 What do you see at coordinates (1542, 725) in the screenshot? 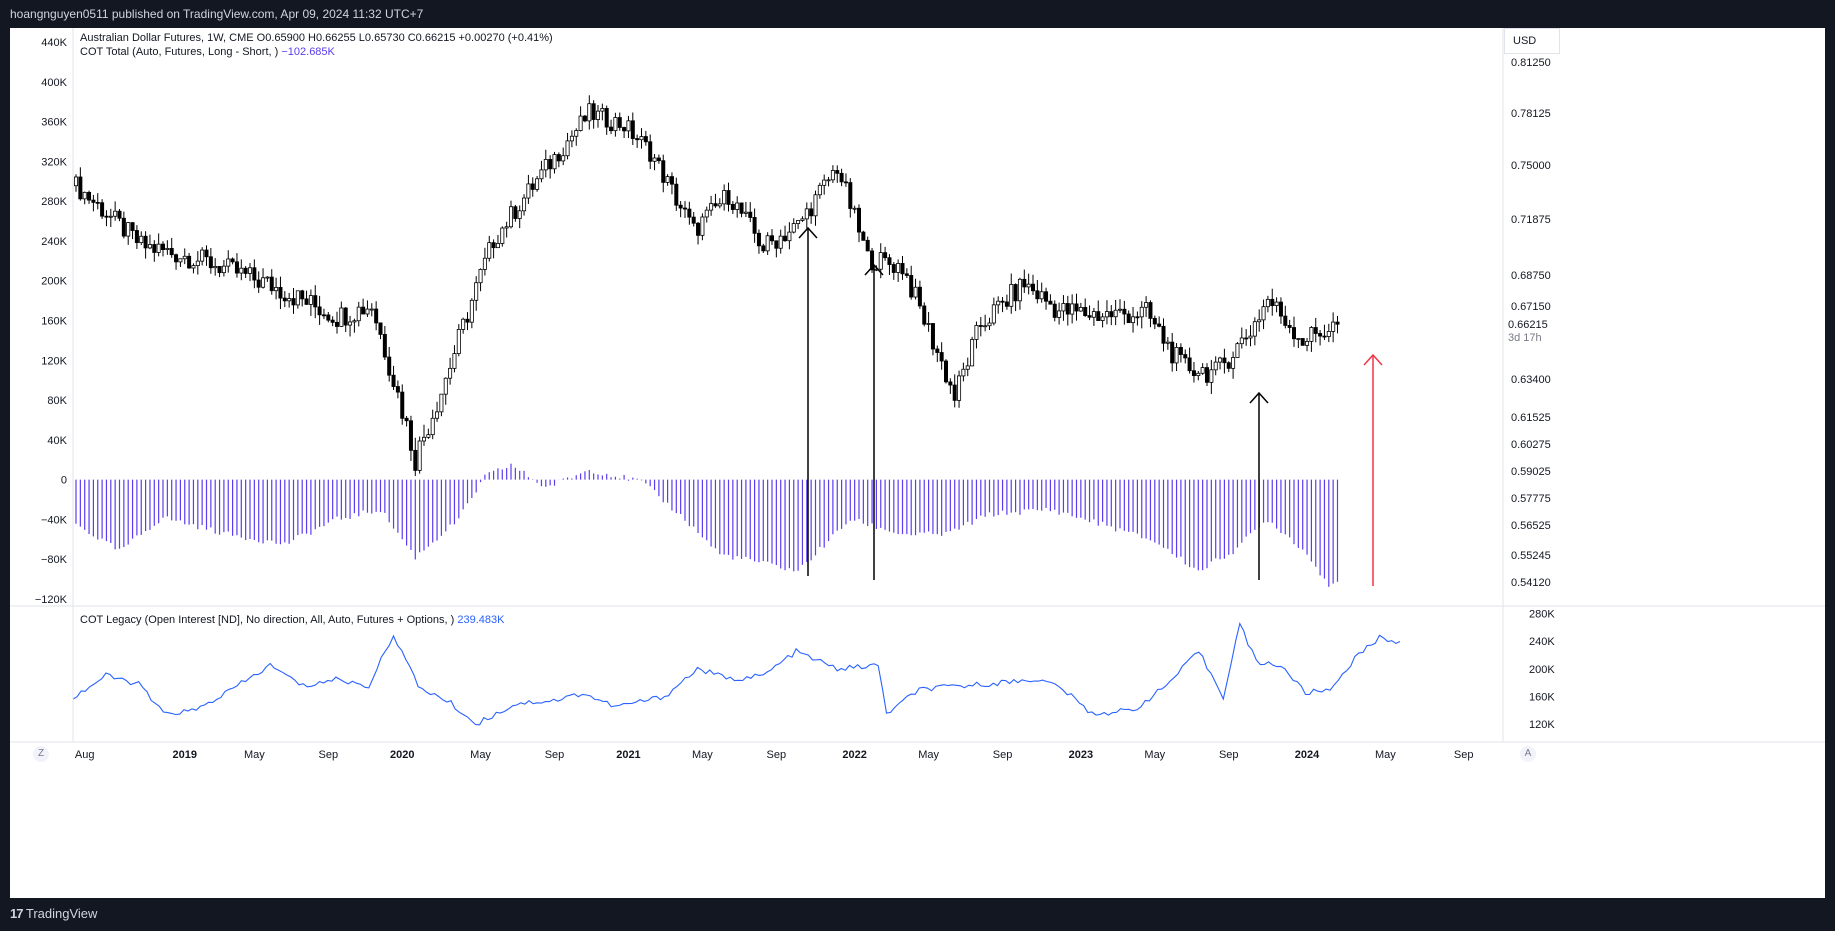
I see `cot-legacy-axis-tick: 120K` at bounding box center [1542, 725].